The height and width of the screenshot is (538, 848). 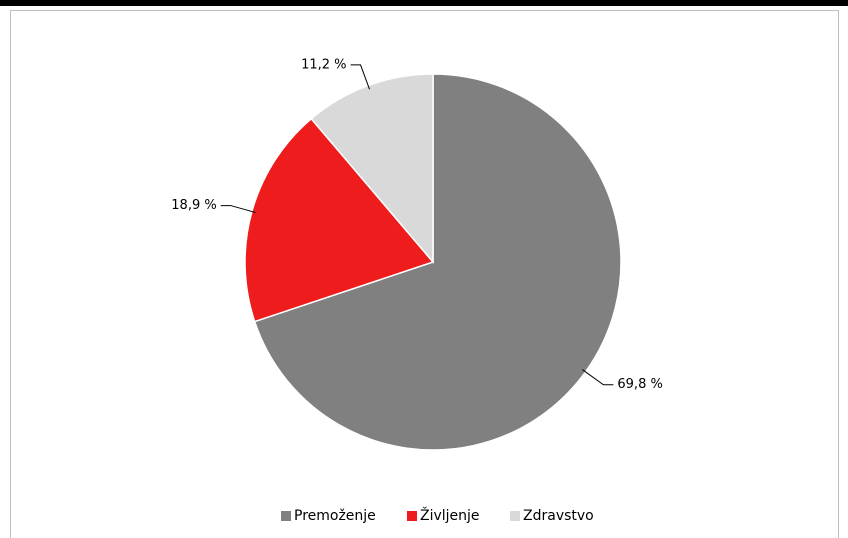 What do you see at coordinates (193, 205) in the screenshot?
I see `data-label: 18,9 %` at bounding box center [193, 205].